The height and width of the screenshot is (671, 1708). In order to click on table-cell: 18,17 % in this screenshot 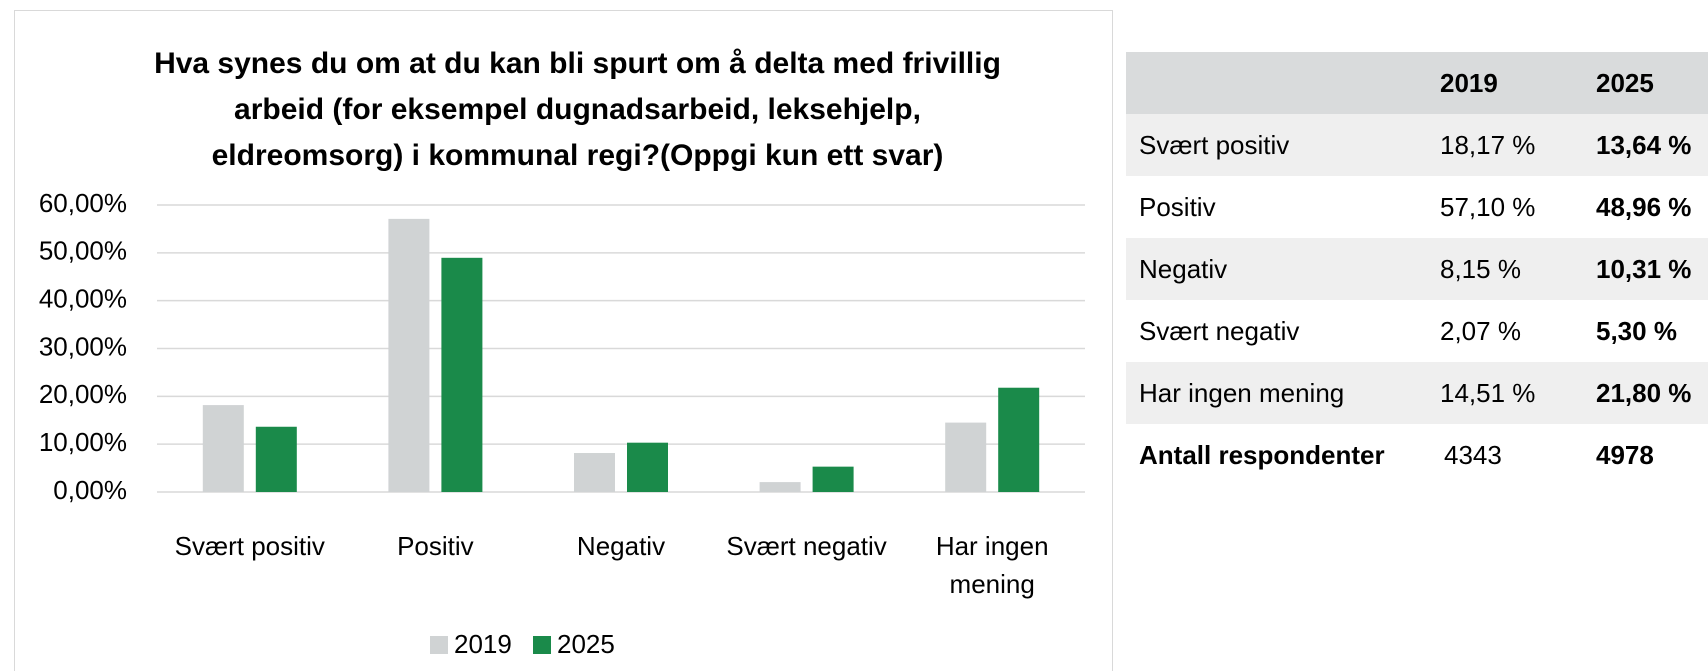, I will do `click(1518, 145)`.